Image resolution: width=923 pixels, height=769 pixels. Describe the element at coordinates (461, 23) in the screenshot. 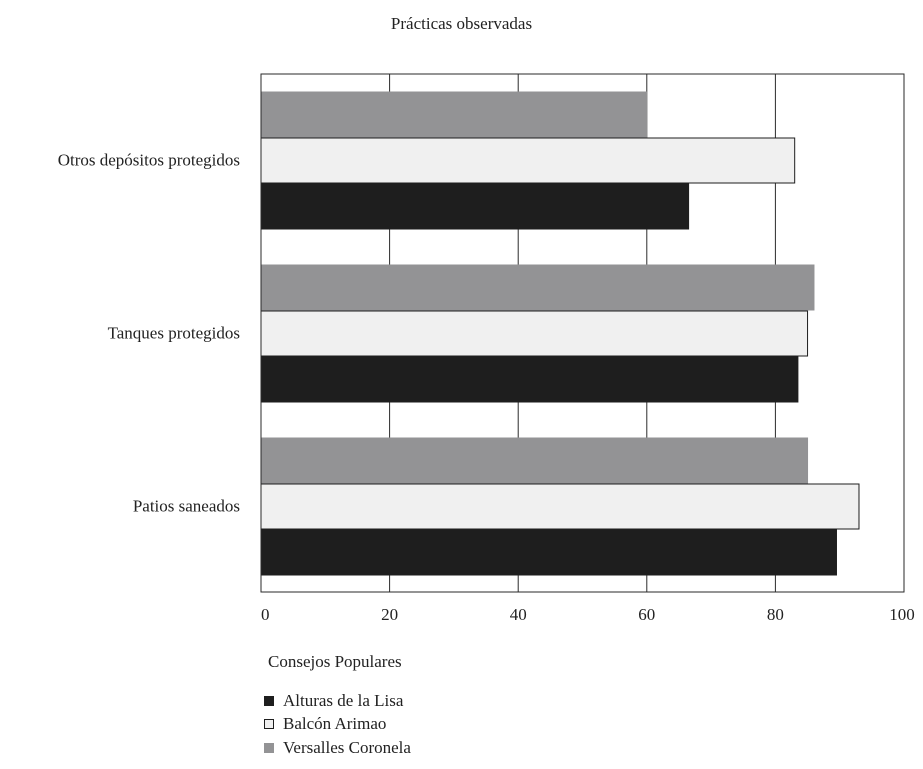

I see `chart-title: Prácticas observadas` at that location.